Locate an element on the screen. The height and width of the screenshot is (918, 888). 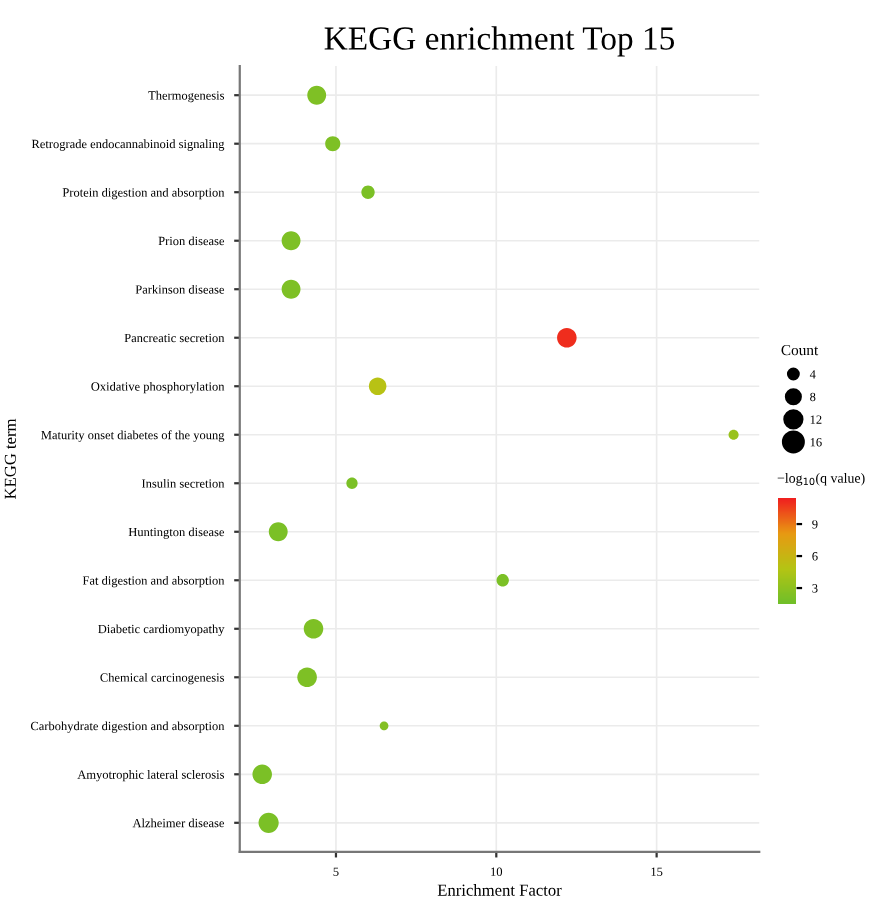
x-axis-title: Enrichment Factor is located at coordinates (499, 890).